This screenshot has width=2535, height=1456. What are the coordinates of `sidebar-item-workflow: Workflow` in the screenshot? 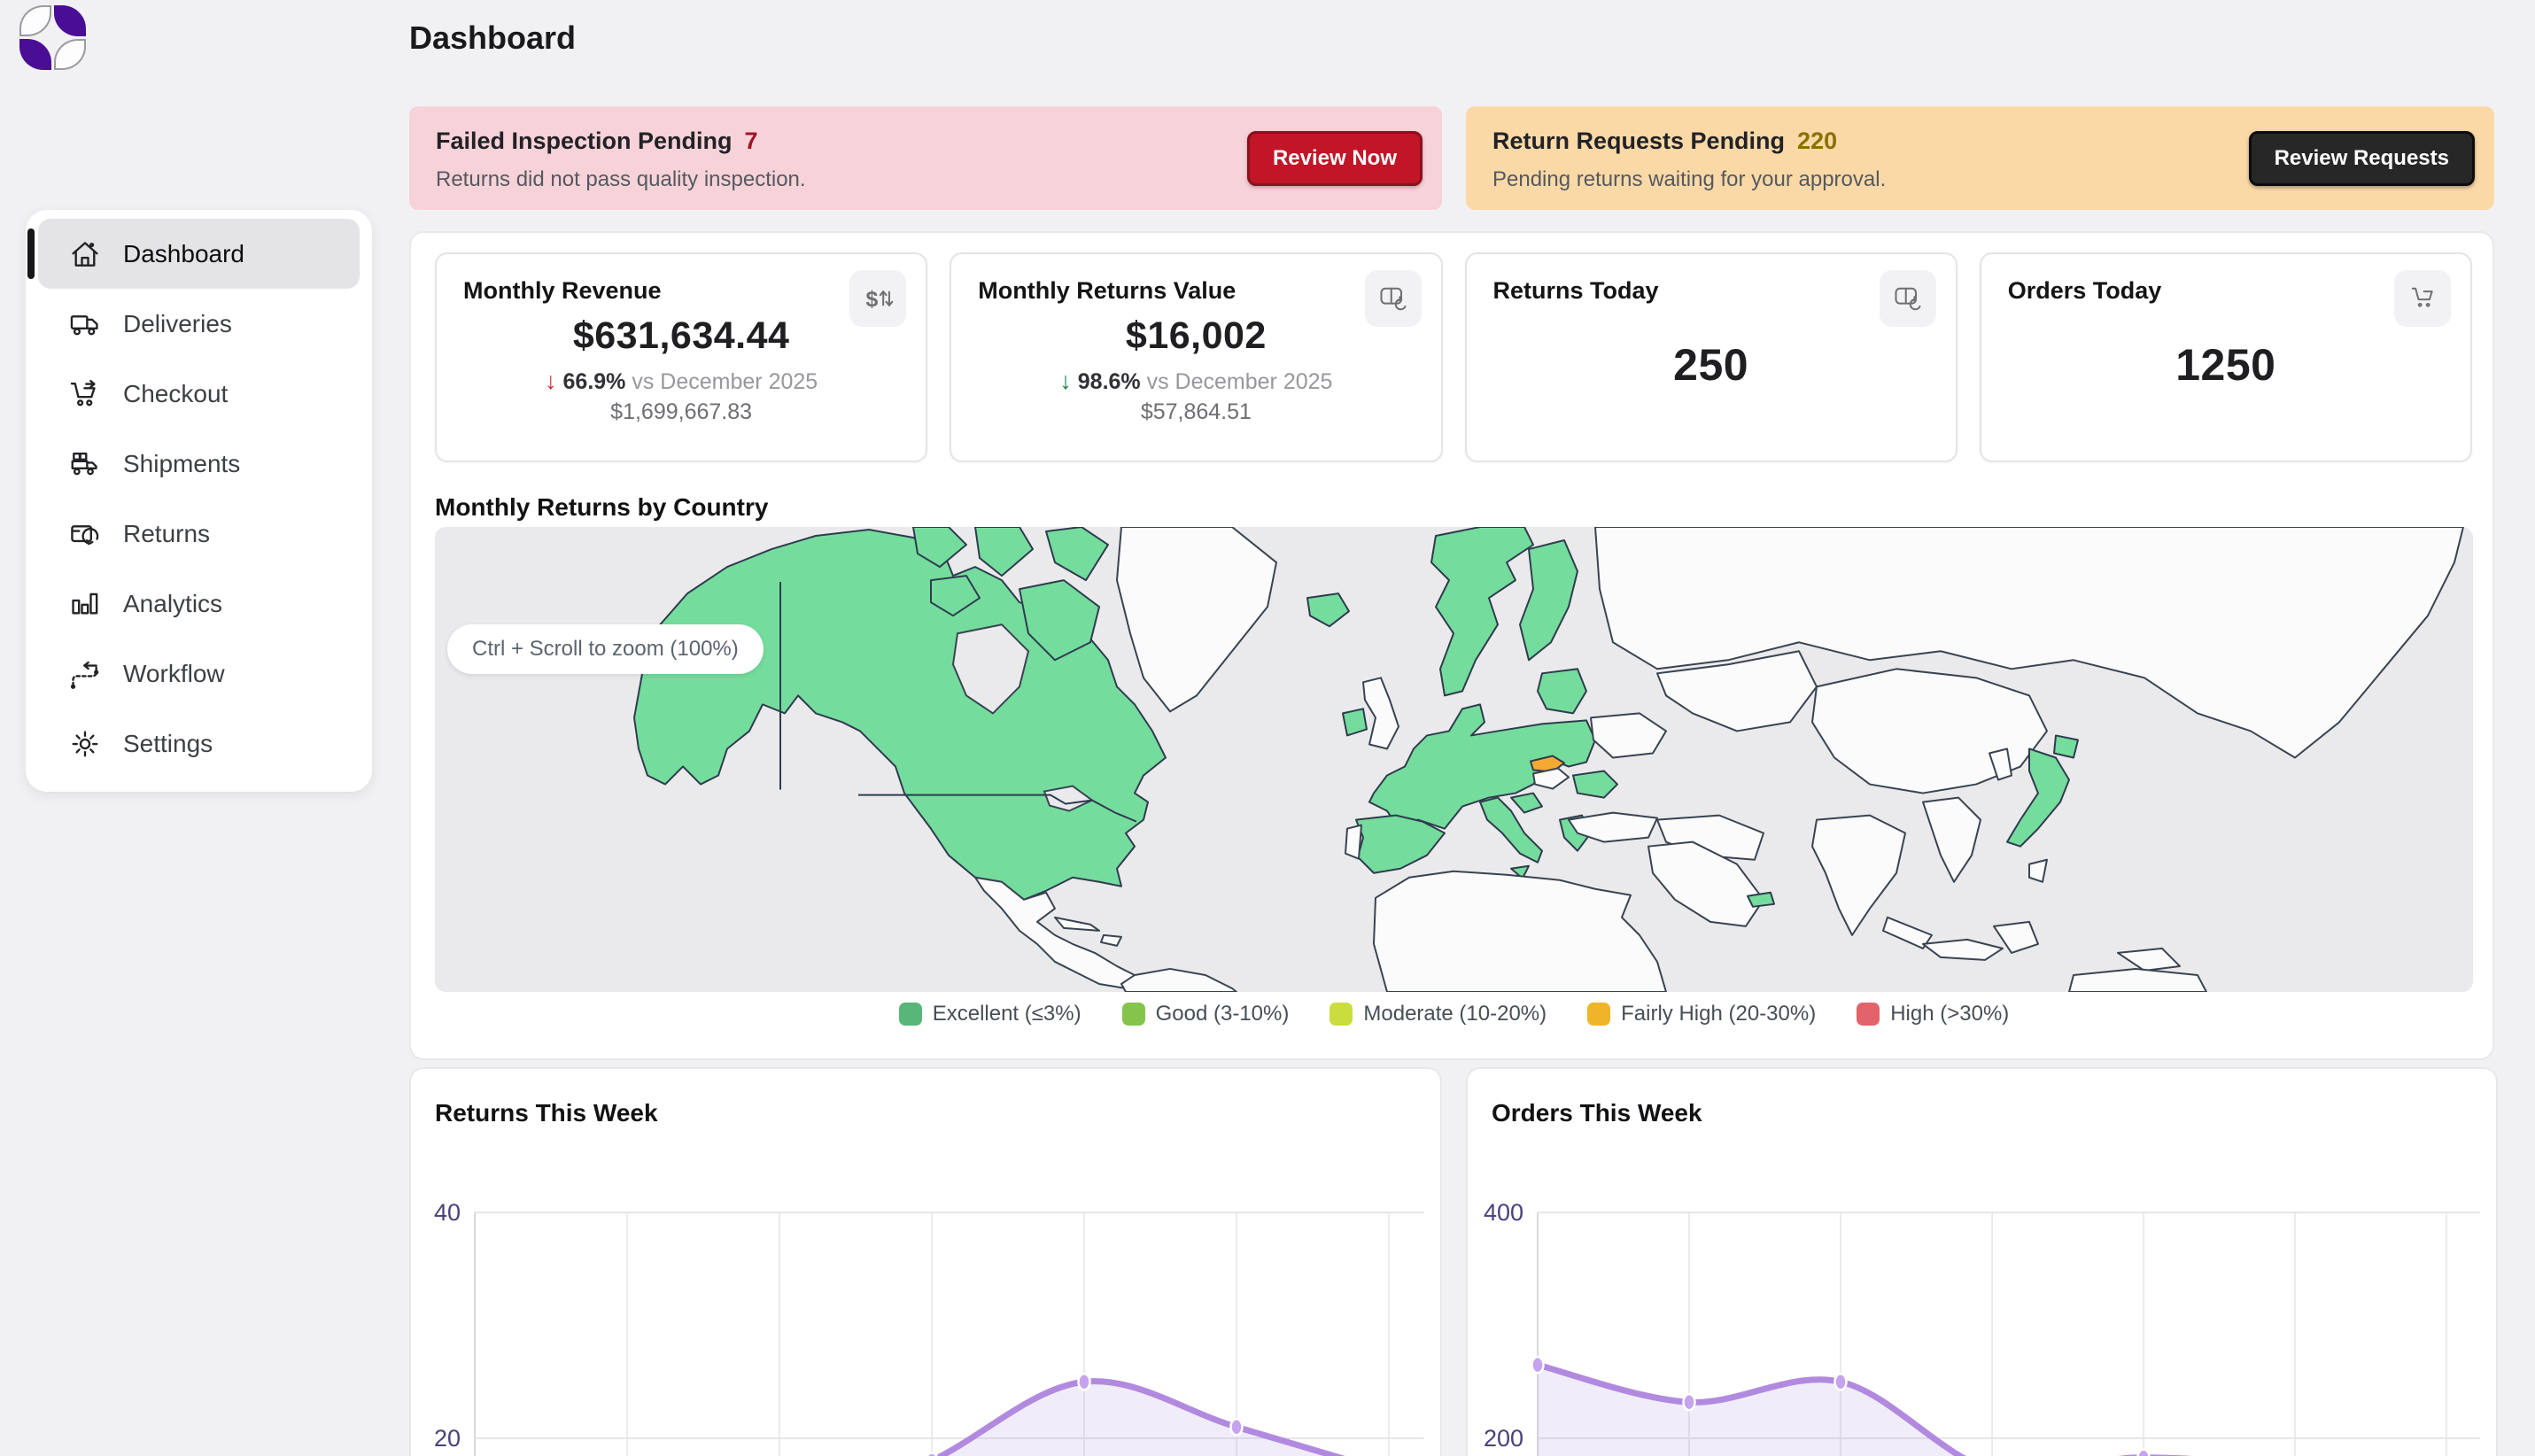 It's located at (199, 674).